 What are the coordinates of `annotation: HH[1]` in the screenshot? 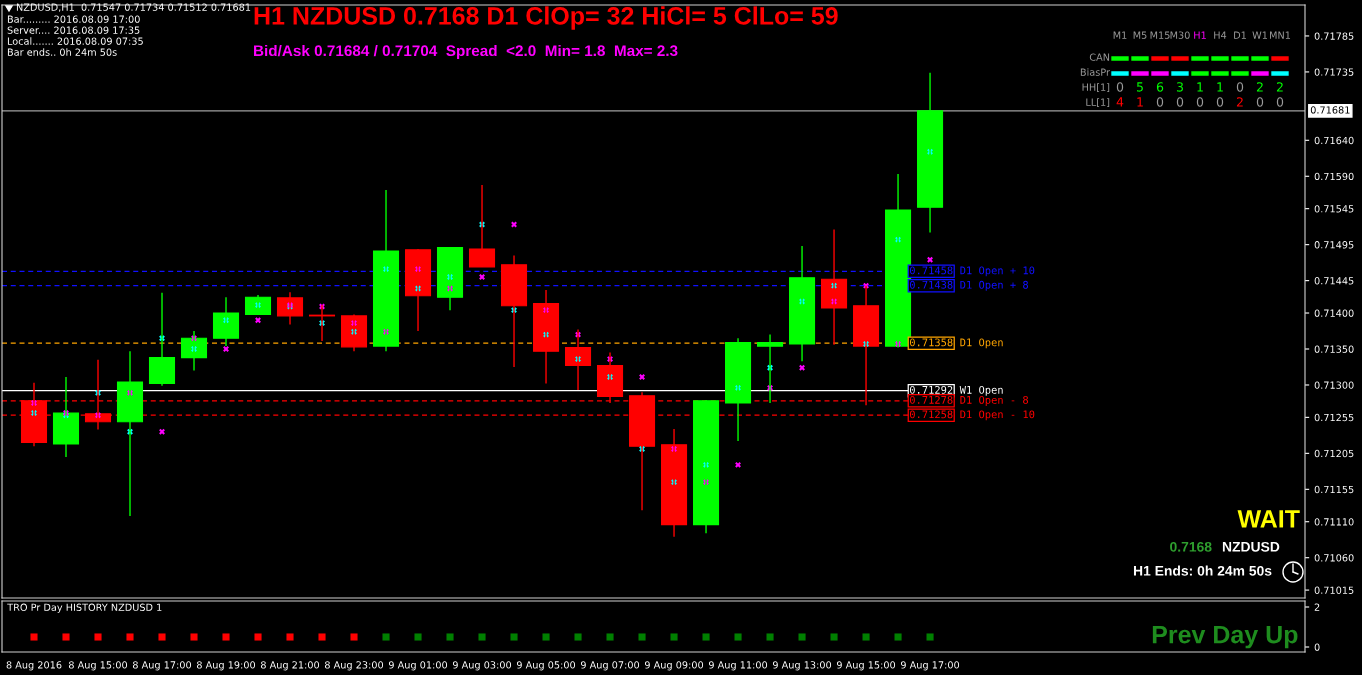 It's located at (1096, 87).